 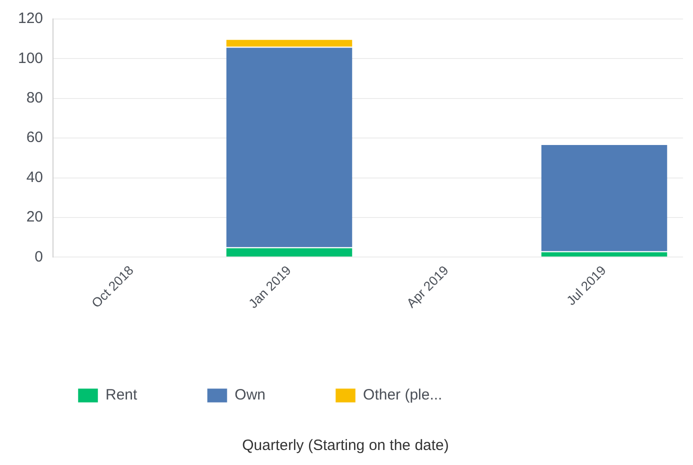 What do you see at coordinates (35, 217) in the screenshot?
I see `y-tick-label: 20` at bounding box center [35, 217].